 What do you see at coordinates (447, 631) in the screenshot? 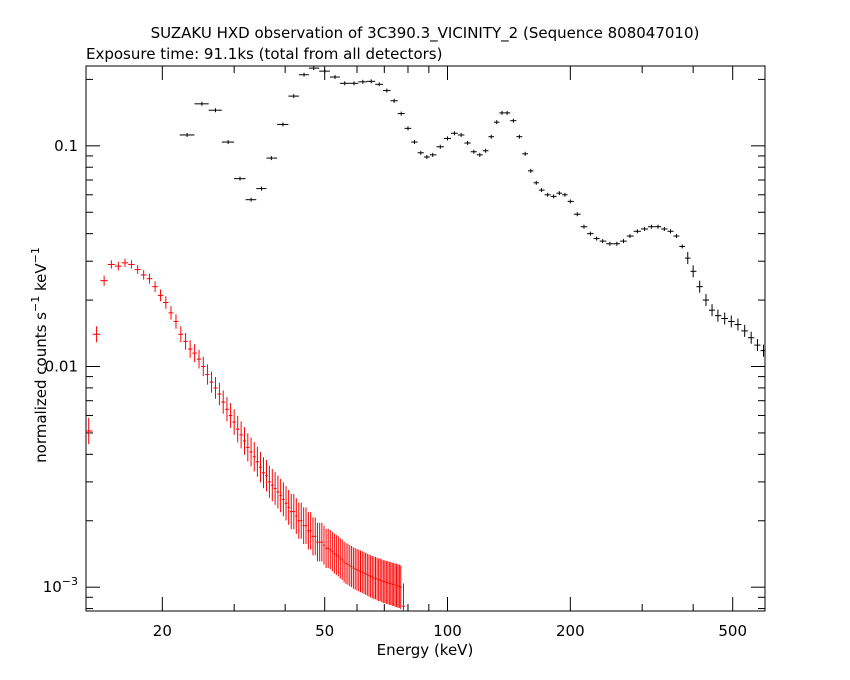
I see `x-tick-label: 100` at bounding box center [447, 631].